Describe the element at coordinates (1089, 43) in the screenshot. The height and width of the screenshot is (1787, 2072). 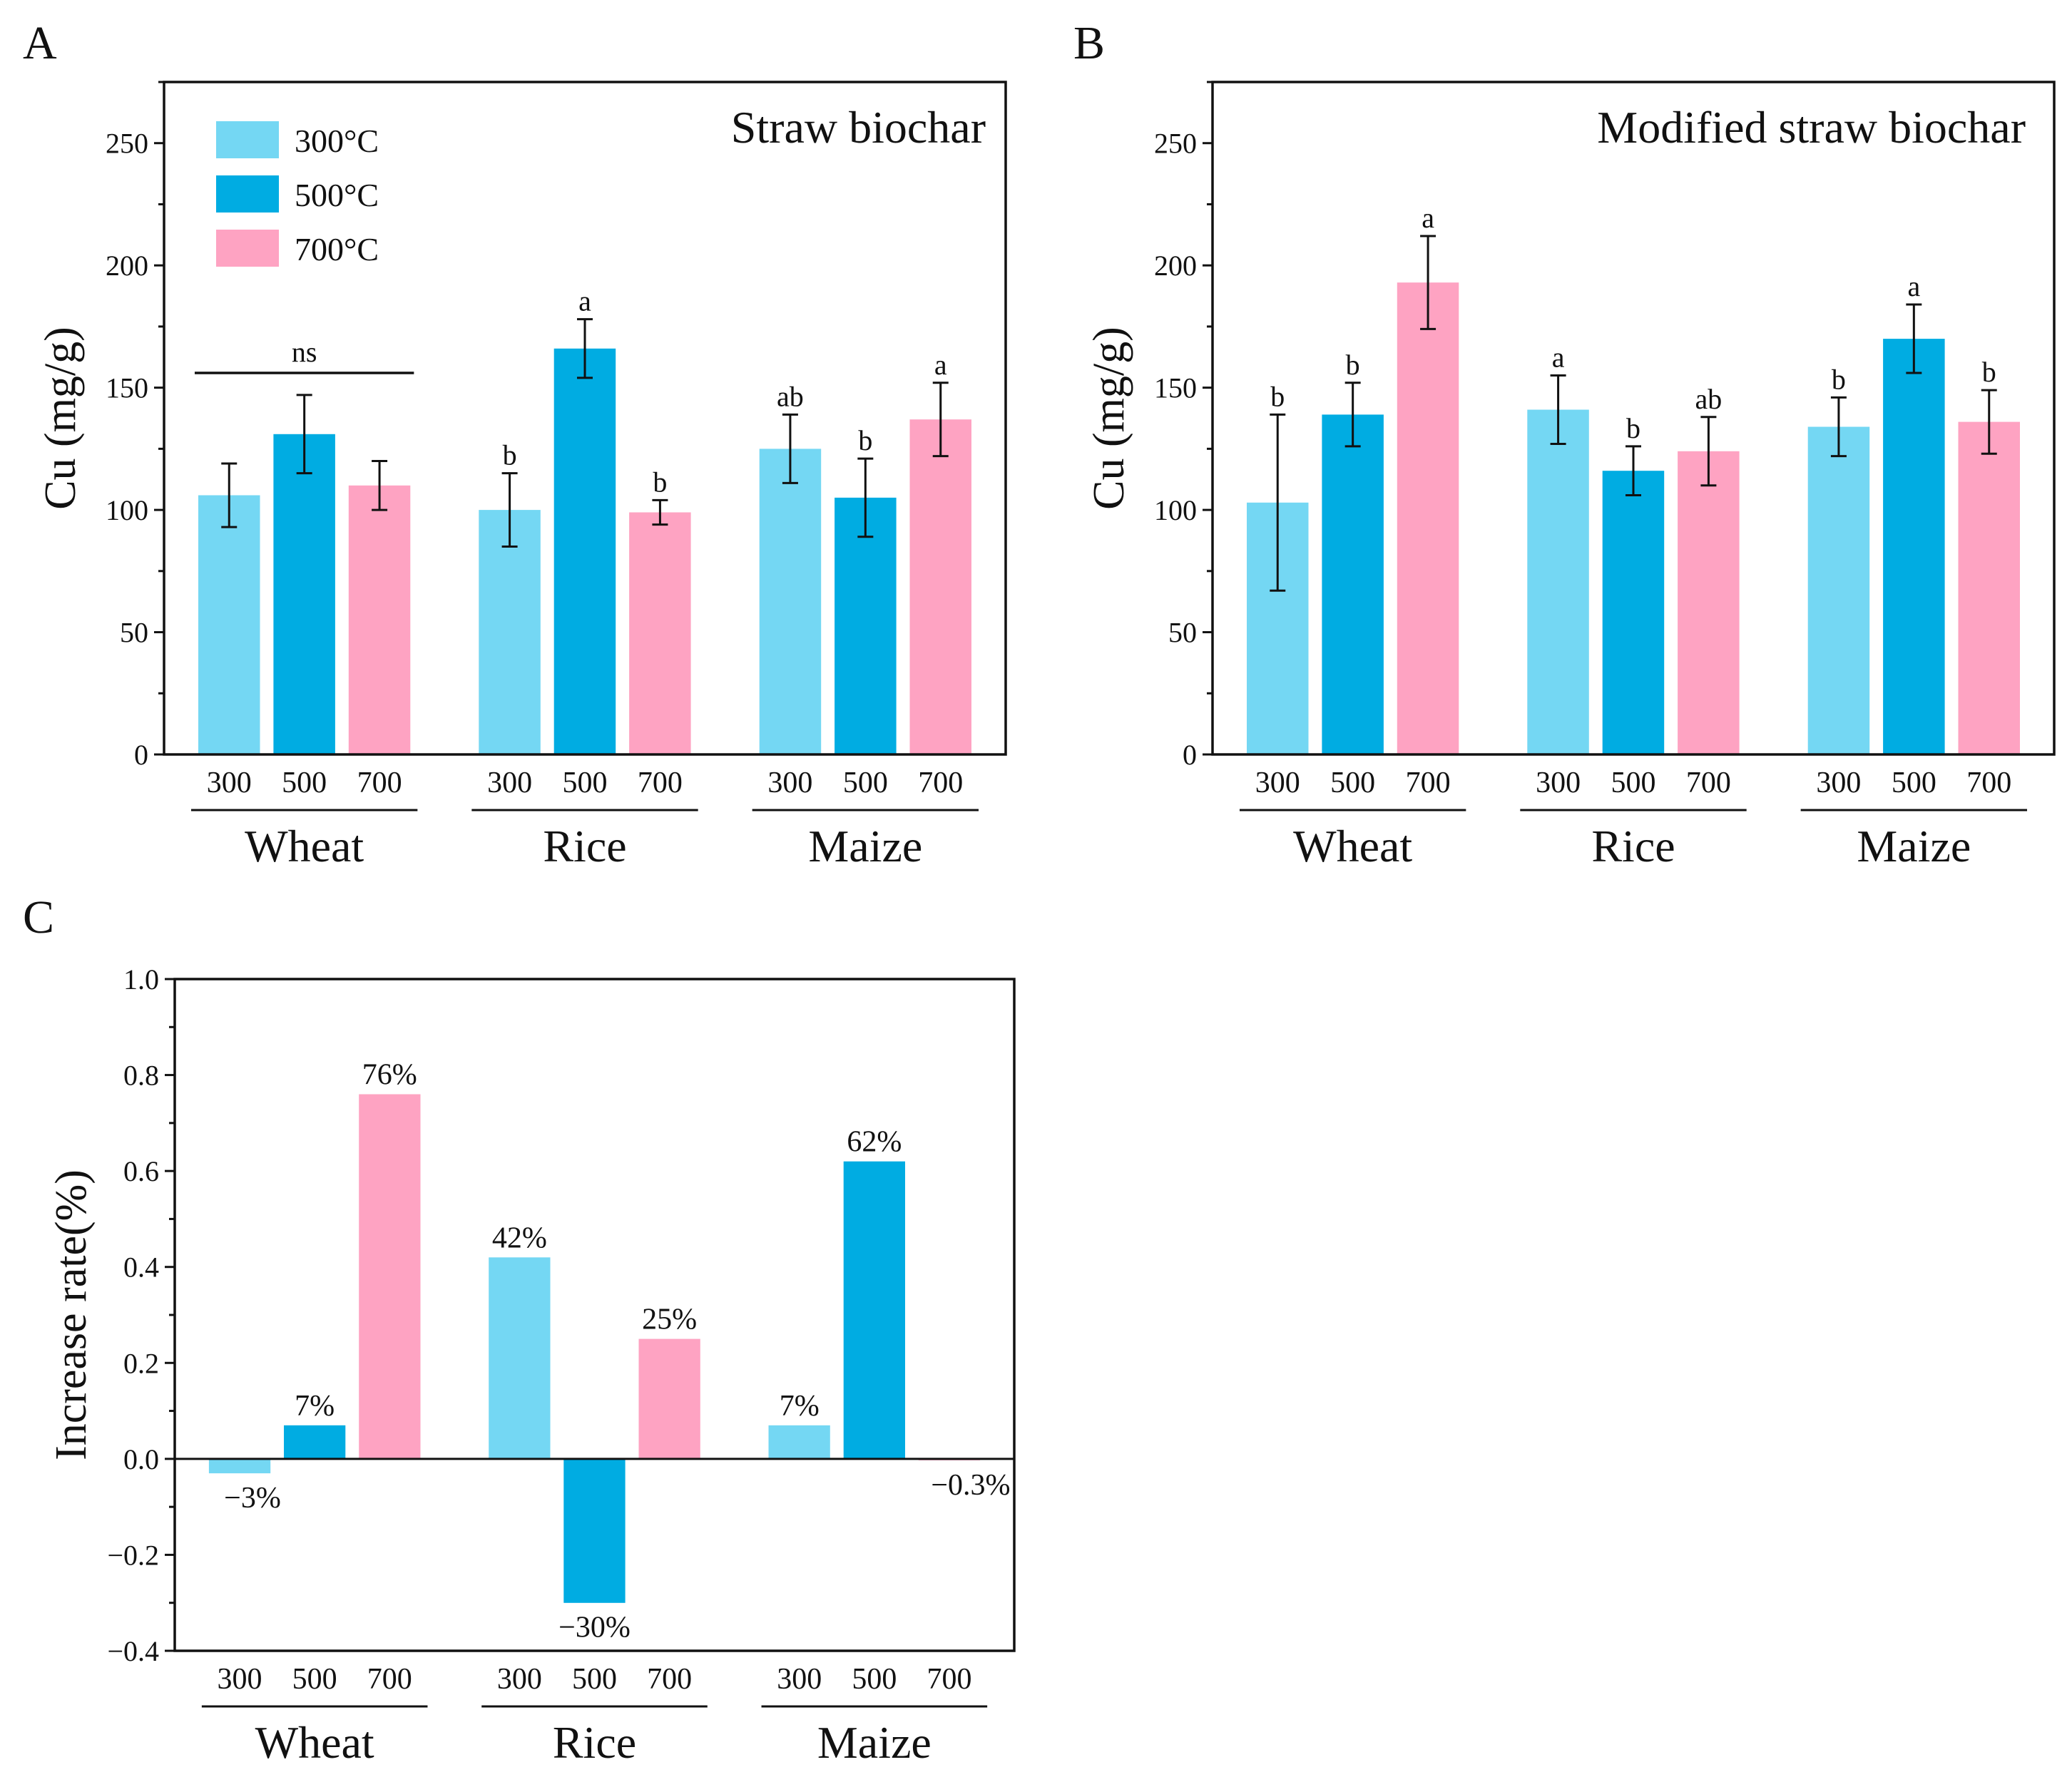
I see `panel-letter: B` at that location.